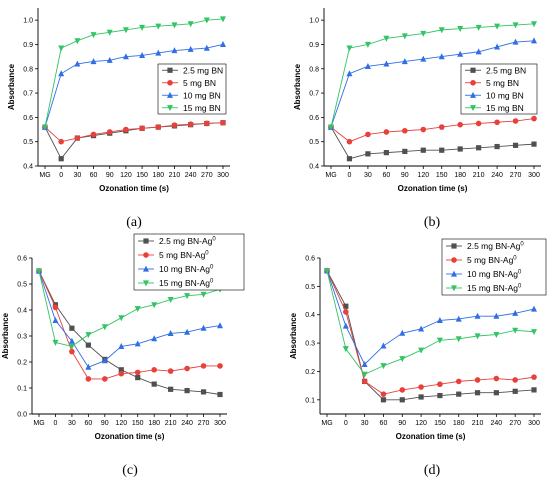  Describe the element at coordinates (505, 108) in the screenshot. I see `legend-entry: 15 mg BN` at that location.